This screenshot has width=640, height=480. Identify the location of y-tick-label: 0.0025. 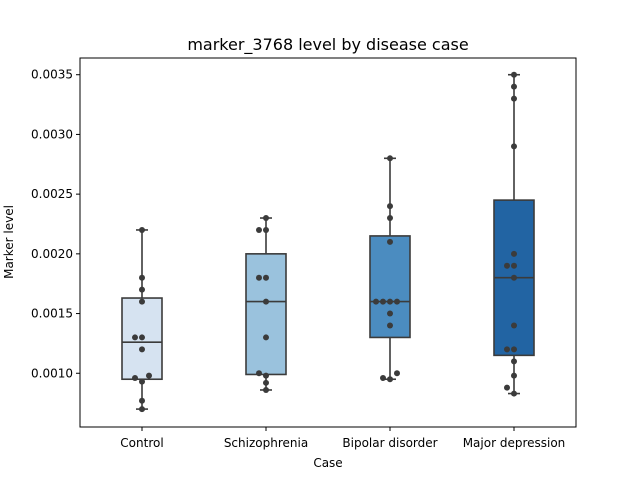
(52, 194).